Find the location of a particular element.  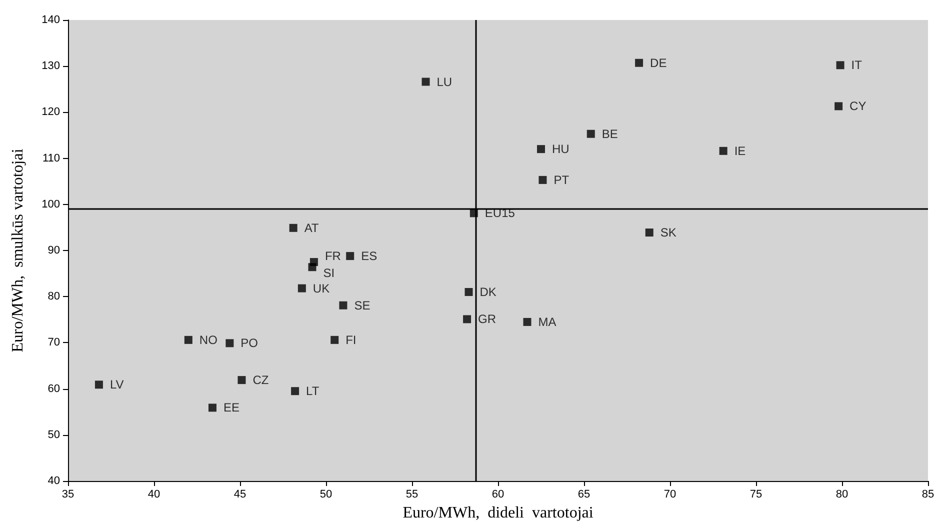

series-label: LV is located at coordinates (117, 385).